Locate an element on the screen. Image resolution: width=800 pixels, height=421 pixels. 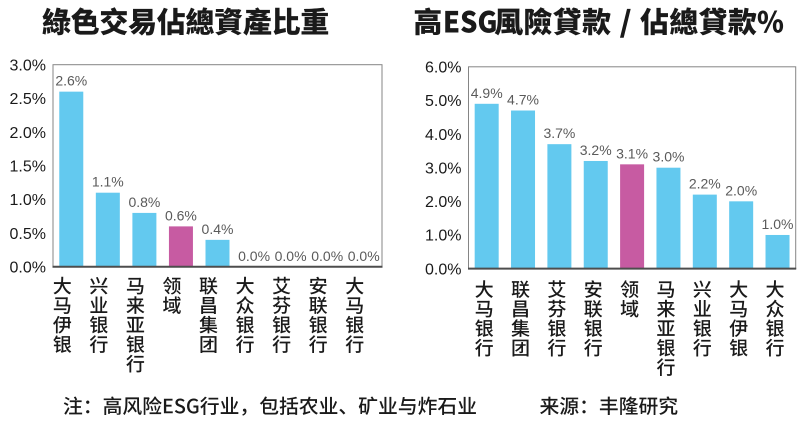
svg-text: 1.5% is located at coordinates (28, 166).